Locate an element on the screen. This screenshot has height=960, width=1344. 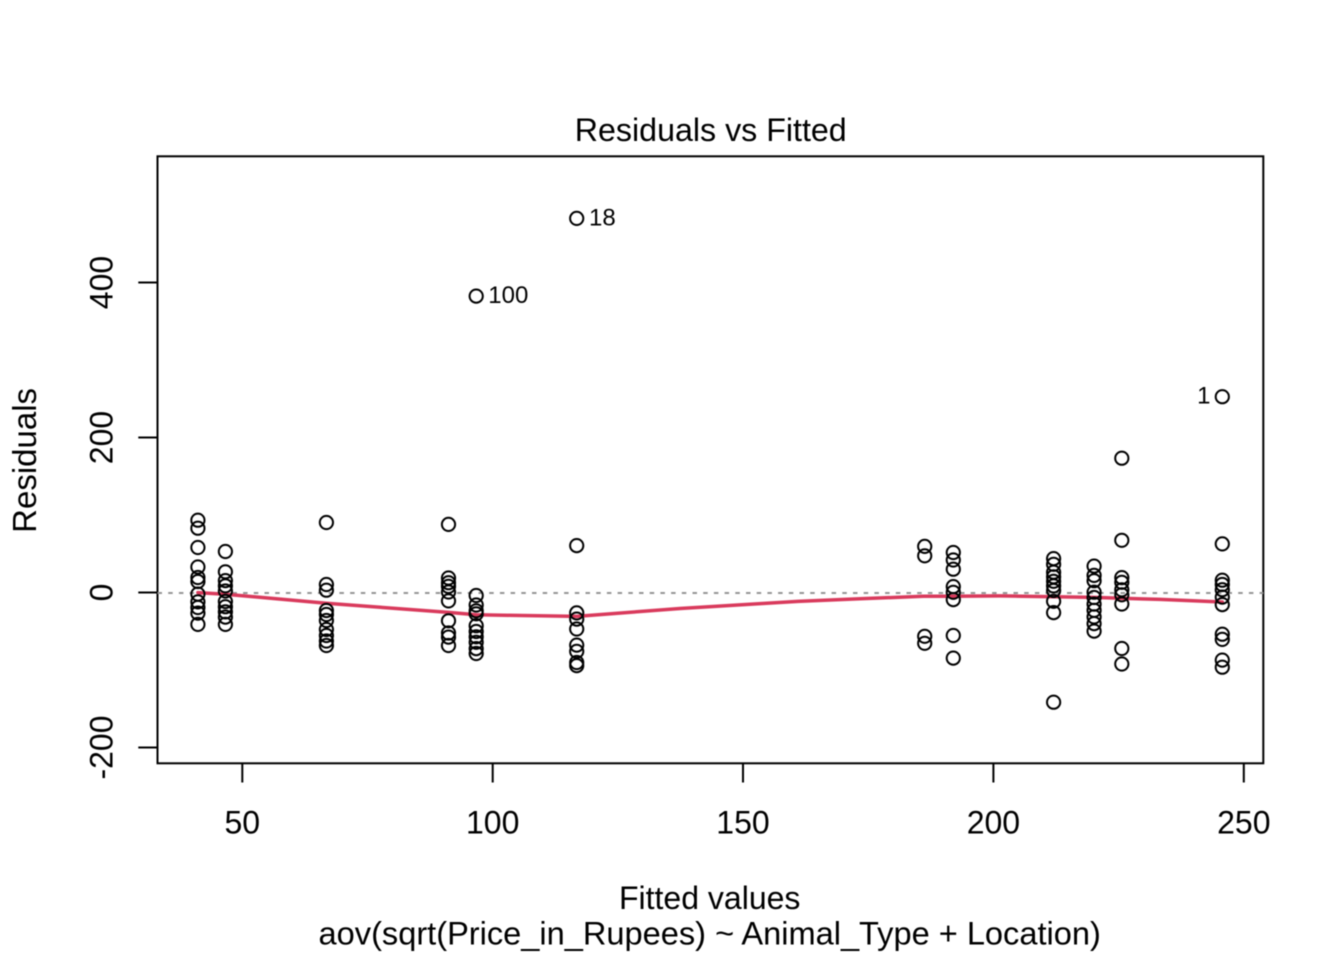
svg-text: Residuals vs Fitted is located at coordinates (711, 130).